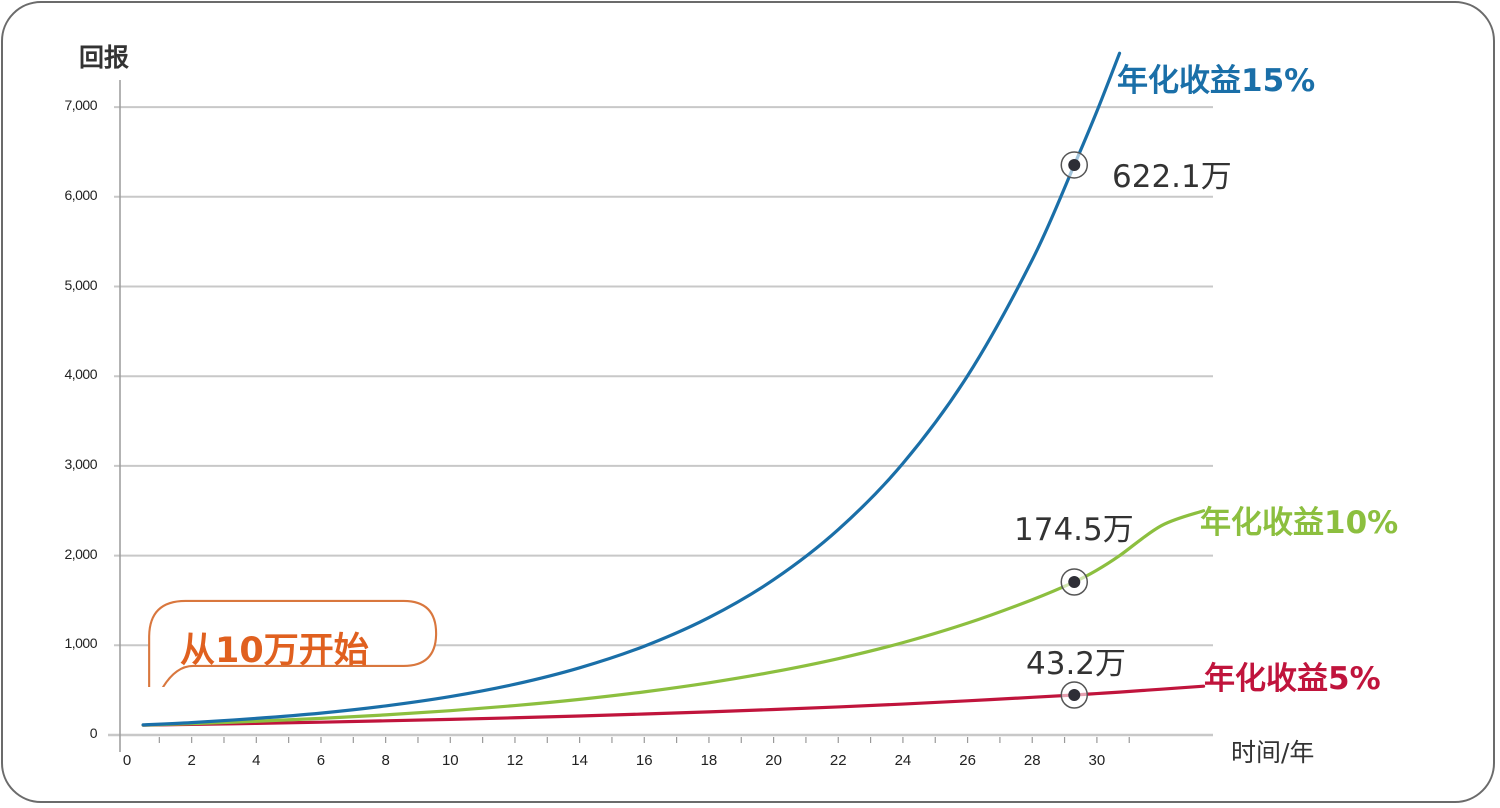 This screenshot has height=808, width=1500. What do you see at coordinates (773, 760) in the screenshot?
I see `x-tick-label: 20` at bounding box center [773, 760].